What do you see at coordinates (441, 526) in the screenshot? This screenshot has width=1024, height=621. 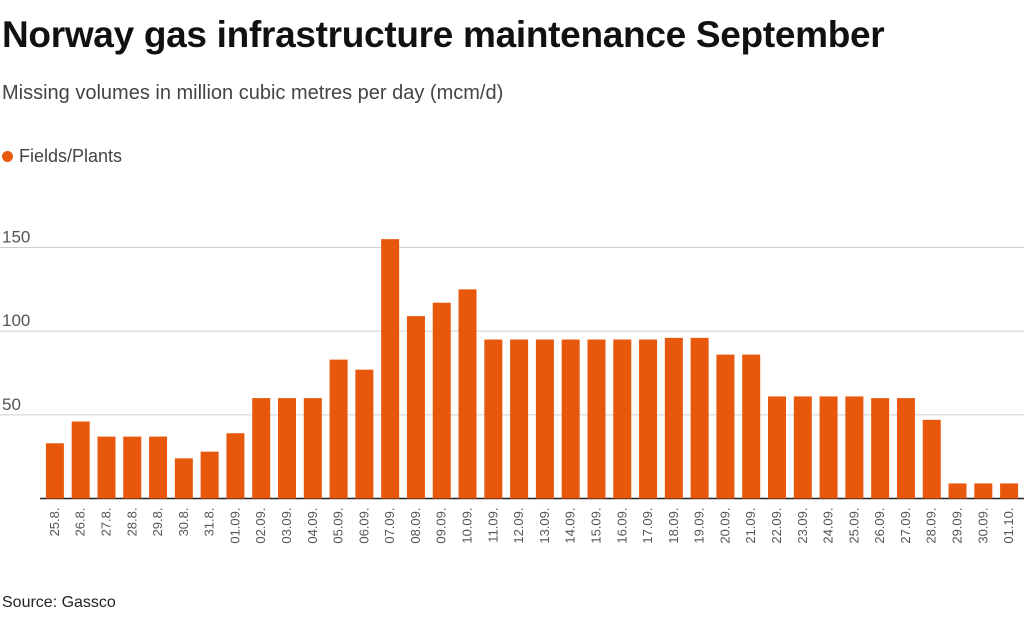 I see `x-tick-label: 09.09.` at bounding box center [441, 526].